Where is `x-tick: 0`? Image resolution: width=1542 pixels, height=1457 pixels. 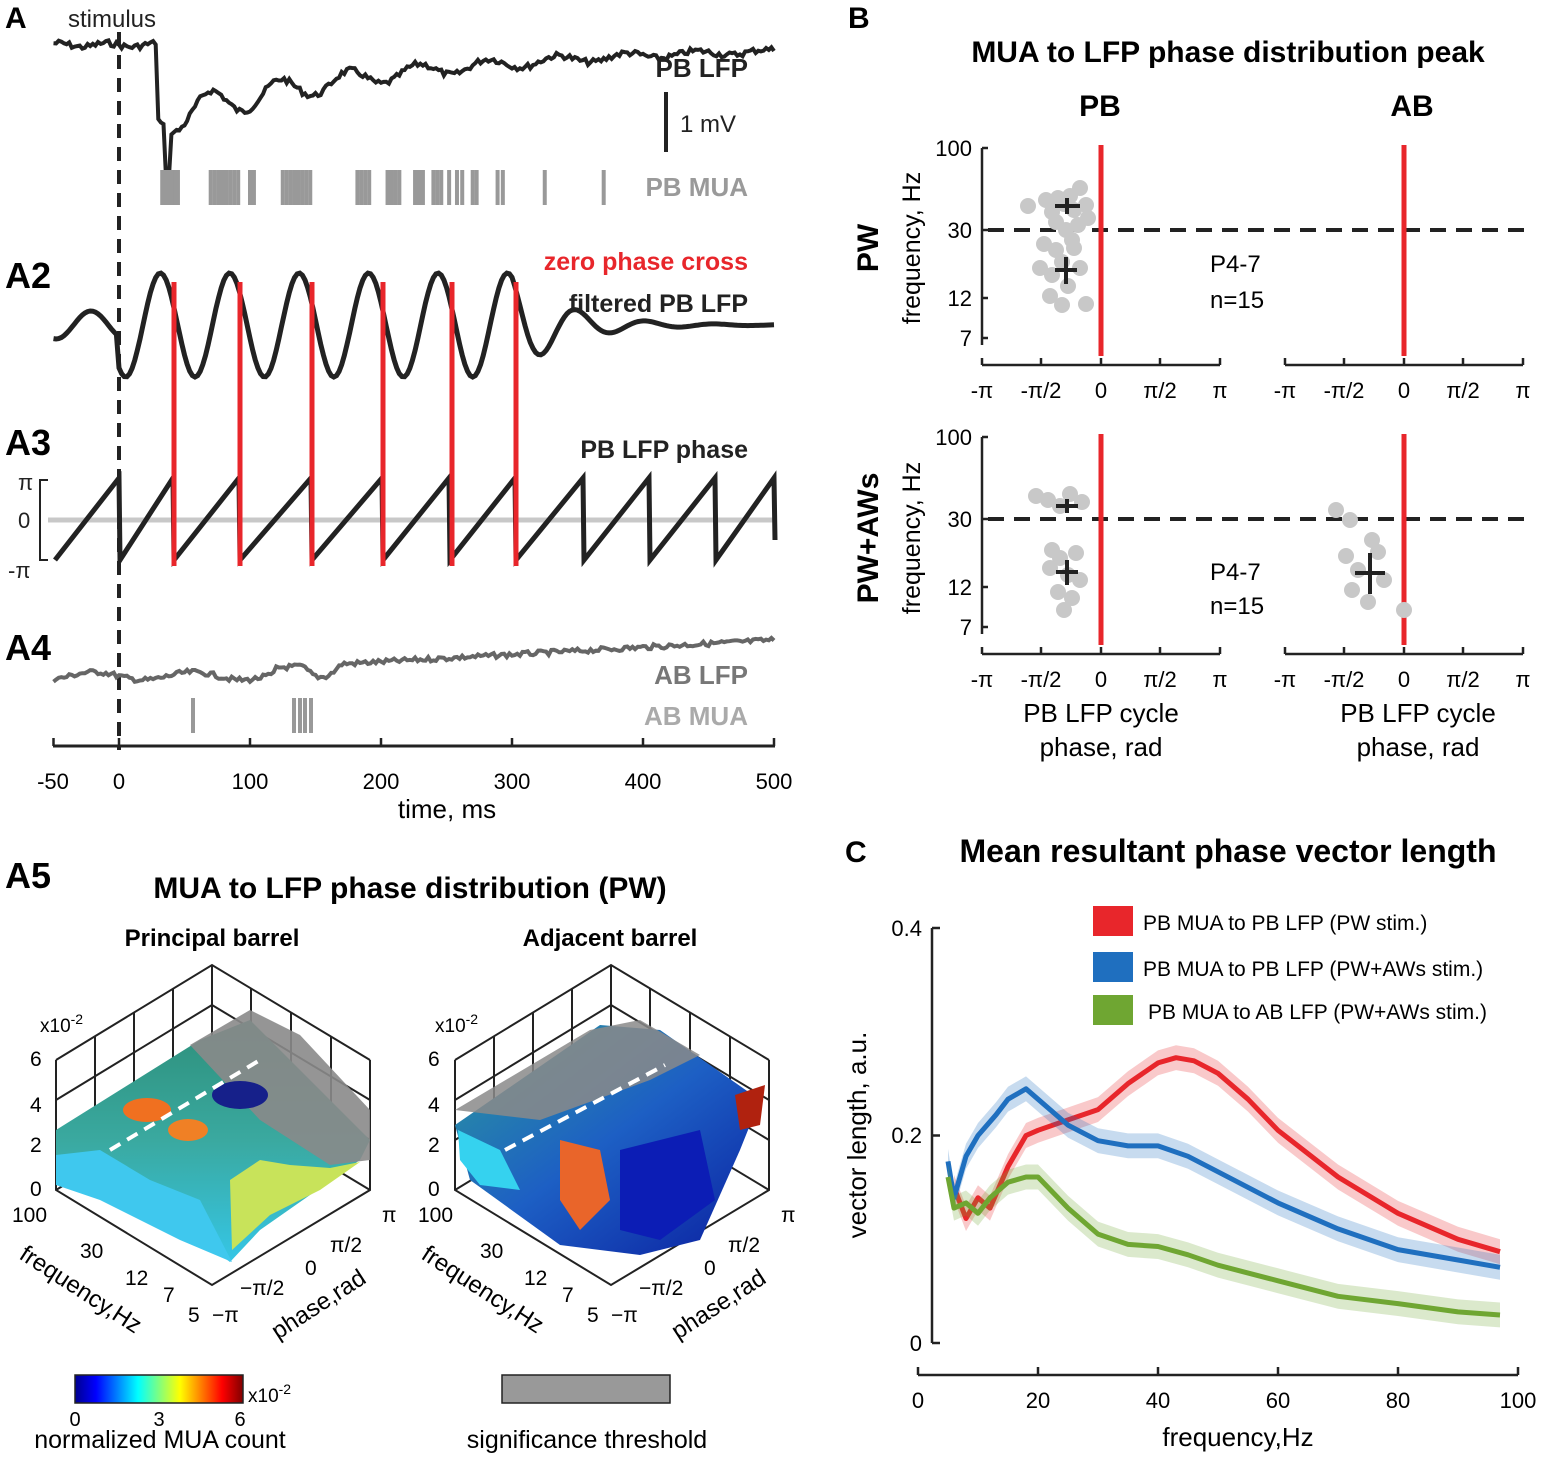
x-tick: 0 is located at coordinates (1404, 390).